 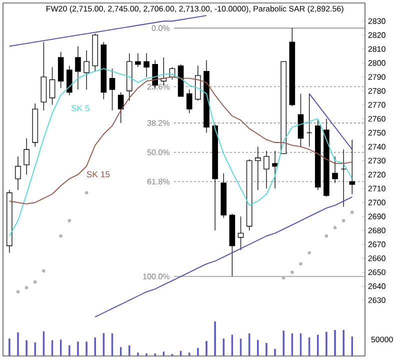 I want to click on annotation: 61.8%, so click(x=158, y=181).